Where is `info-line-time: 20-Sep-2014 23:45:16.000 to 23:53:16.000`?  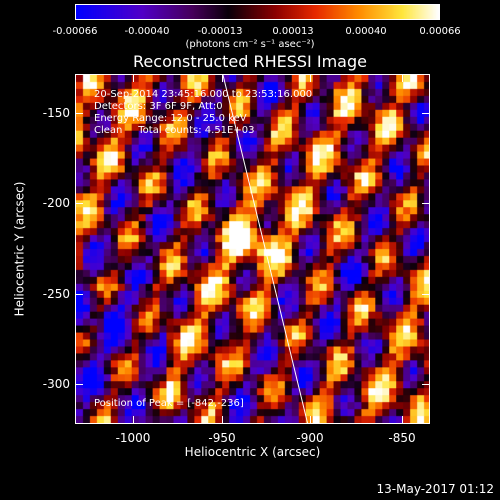
info-line-time: 20-Sep-2014 23:45:16.000 to 23:53:16.000 is located at coordinates (203, 94).